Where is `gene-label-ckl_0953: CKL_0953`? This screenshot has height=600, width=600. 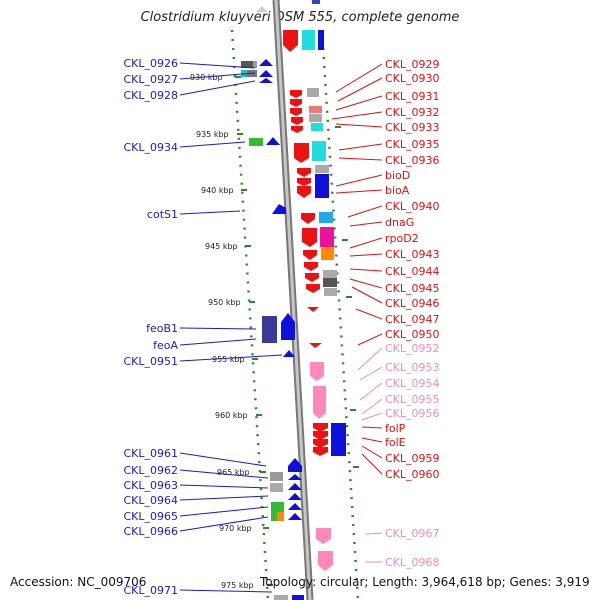 gene-label-ckl_0953: CKL_0953 is located at coordinates (412, 367).